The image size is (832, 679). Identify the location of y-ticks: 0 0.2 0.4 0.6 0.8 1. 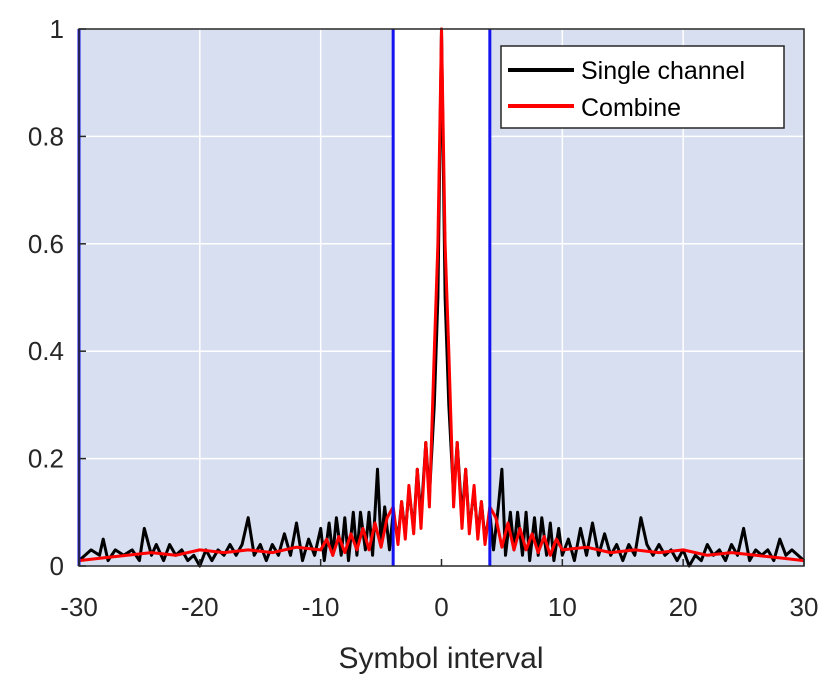
(57, 297).